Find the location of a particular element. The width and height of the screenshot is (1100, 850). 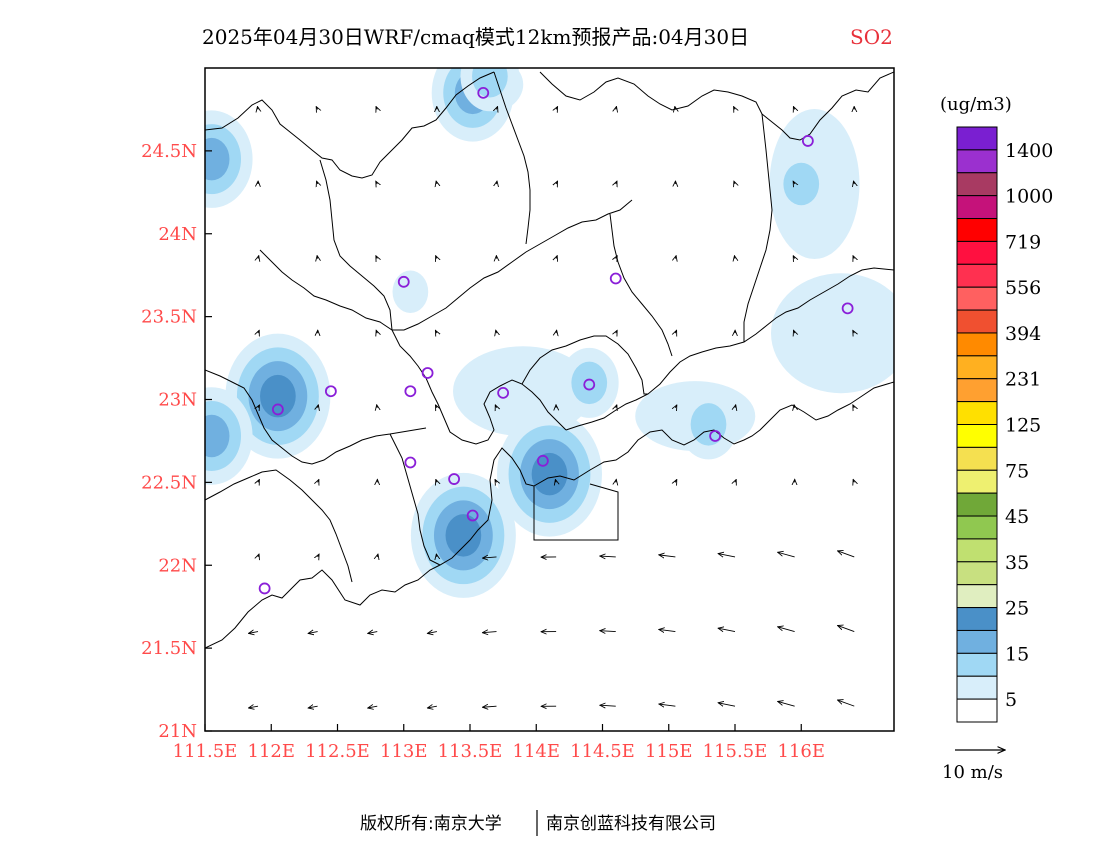

lon-tick-label: 114.5E is located at coordinates (602, 751).